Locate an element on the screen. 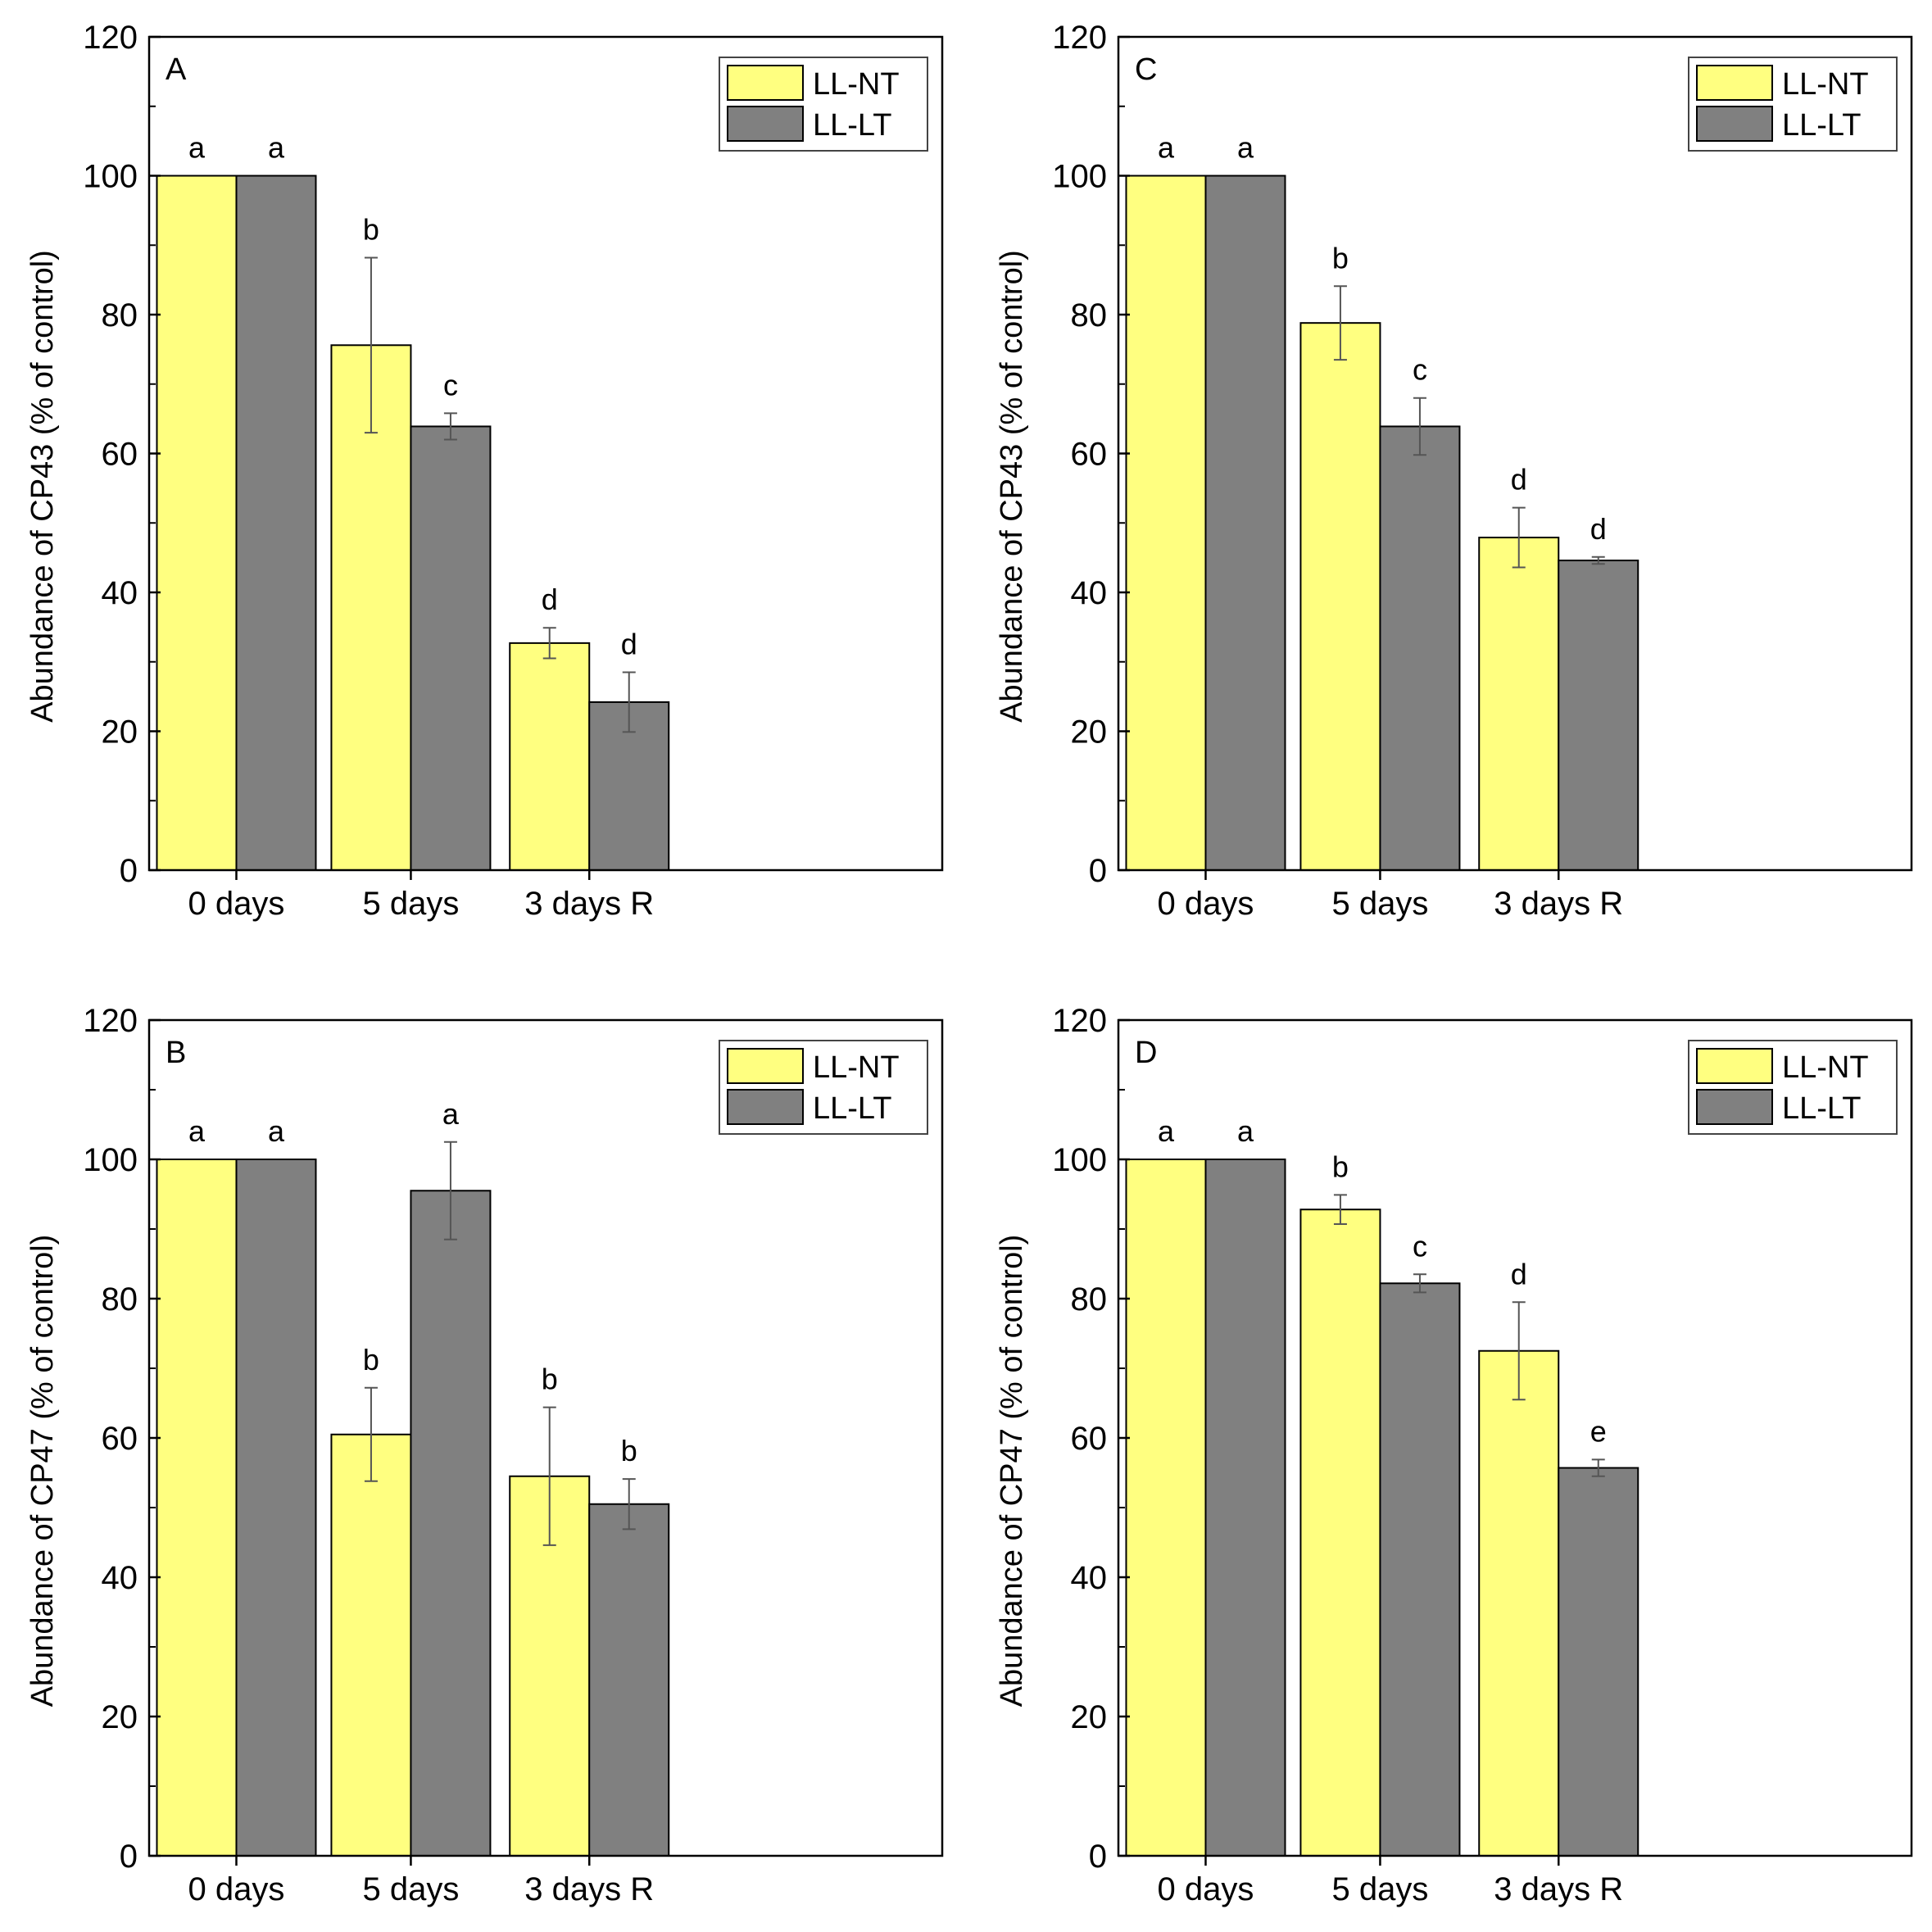 Image resolution: width=1932 pixels, height=1932 pixels. panel-letter: A is located at coordinates (176, 69).